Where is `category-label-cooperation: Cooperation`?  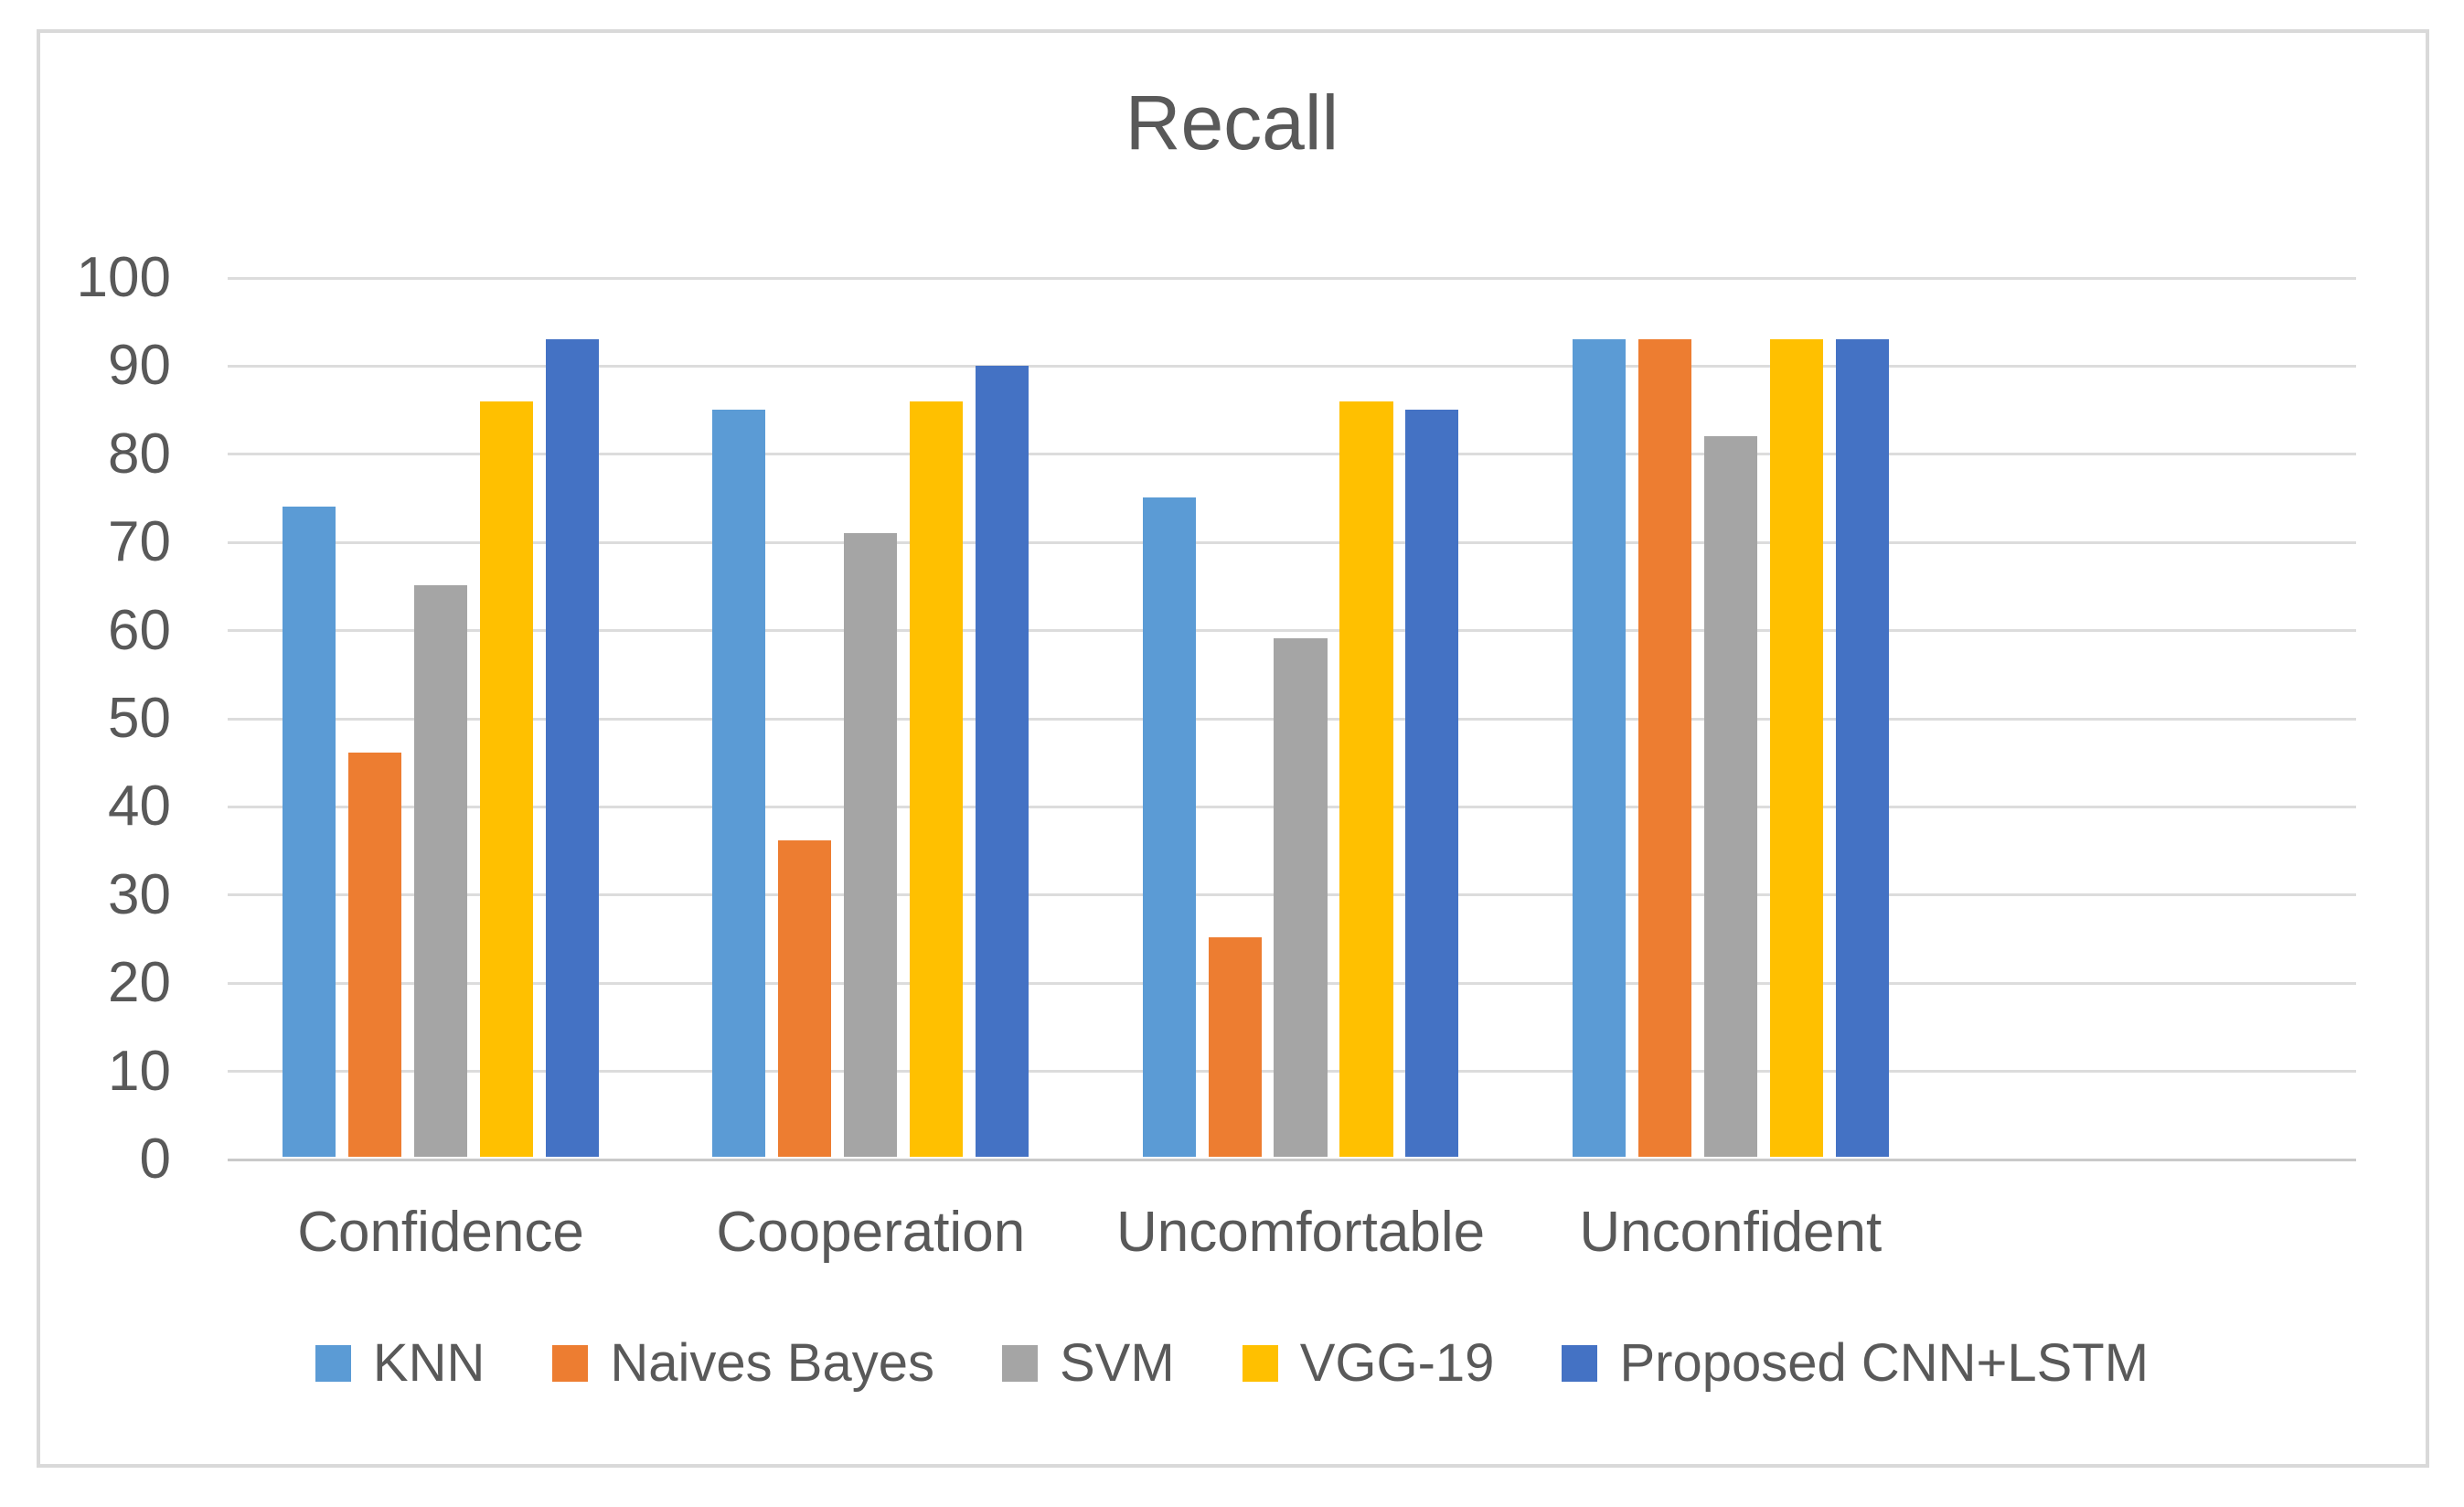
category-label-cooperation: Cooperation is located at coordinates (871, 1232).